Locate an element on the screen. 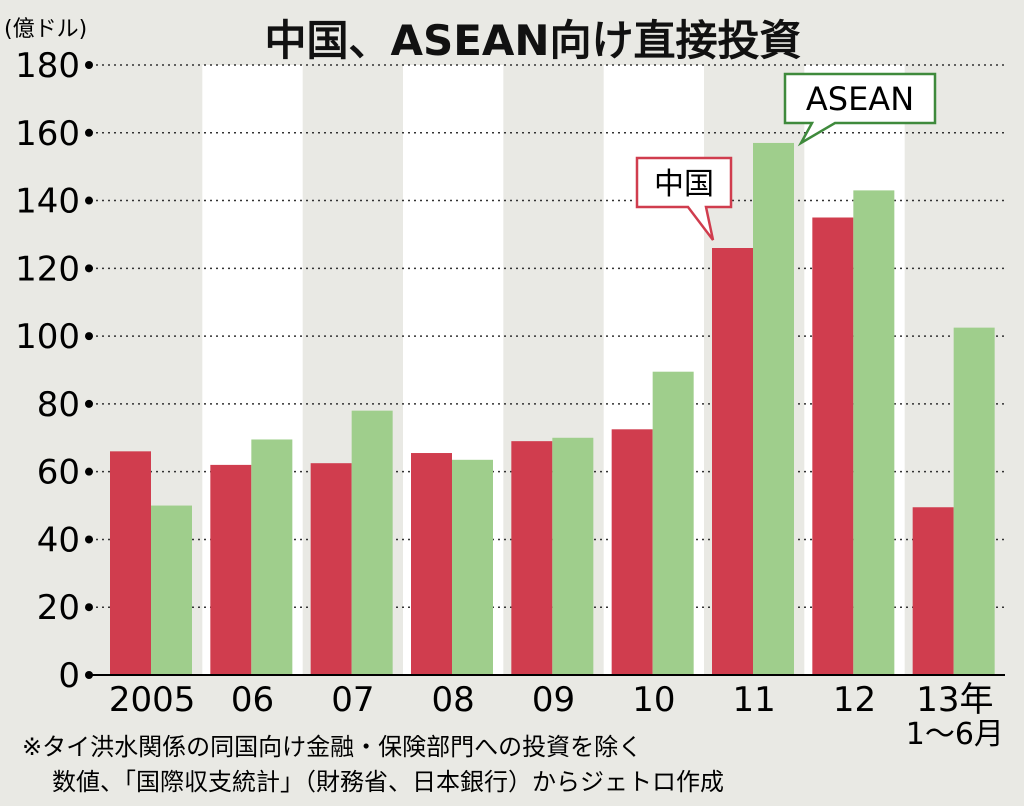  y-tick-label: 20 is located at coordinates (58, 608).